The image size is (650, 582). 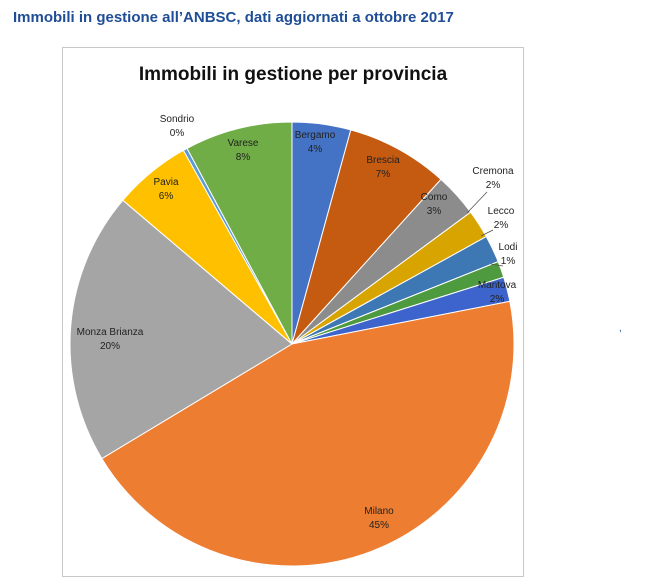 What do you see at coordinates (379, 525) in the screenshot?
I see `slice-percent-milano: 45%` at bounding box center [379, 525].